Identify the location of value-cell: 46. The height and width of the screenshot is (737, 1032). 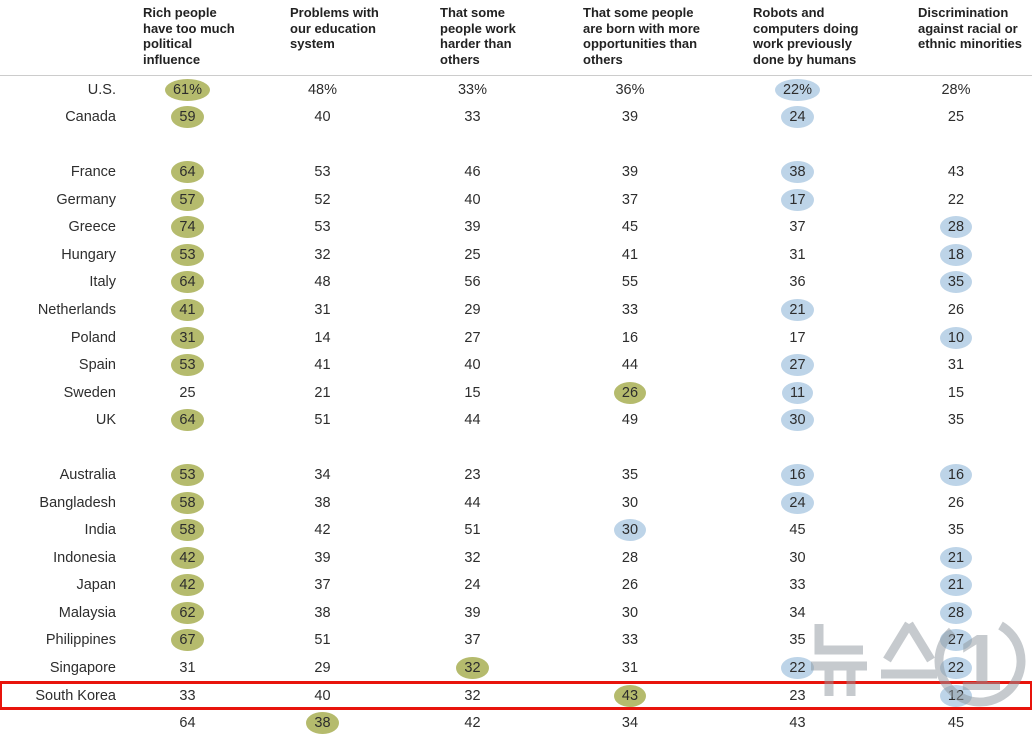
(472, 171).